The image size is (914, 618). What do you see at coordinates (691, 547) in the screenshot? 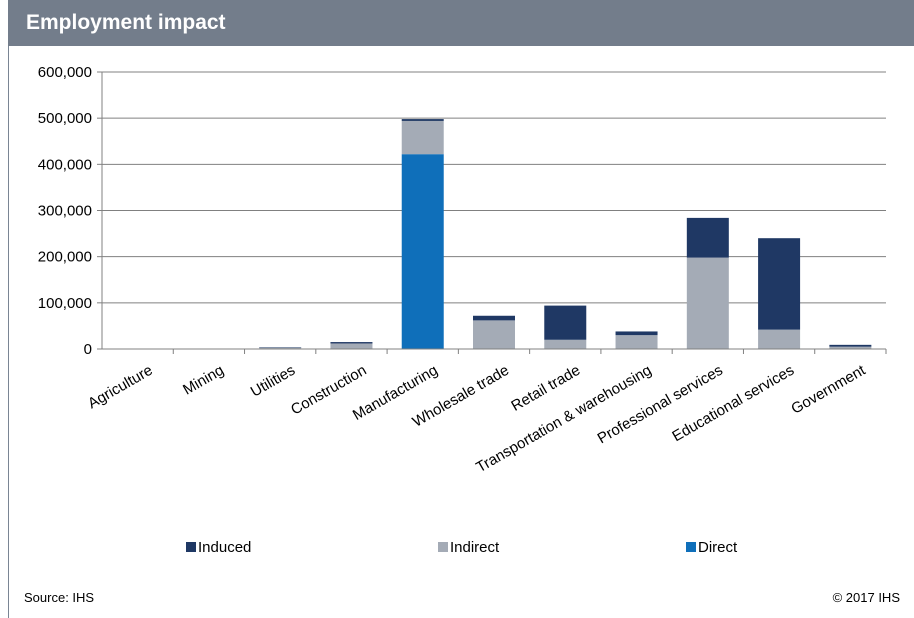
I see `legend-swatch-direct` at bounding box center [691, 547].